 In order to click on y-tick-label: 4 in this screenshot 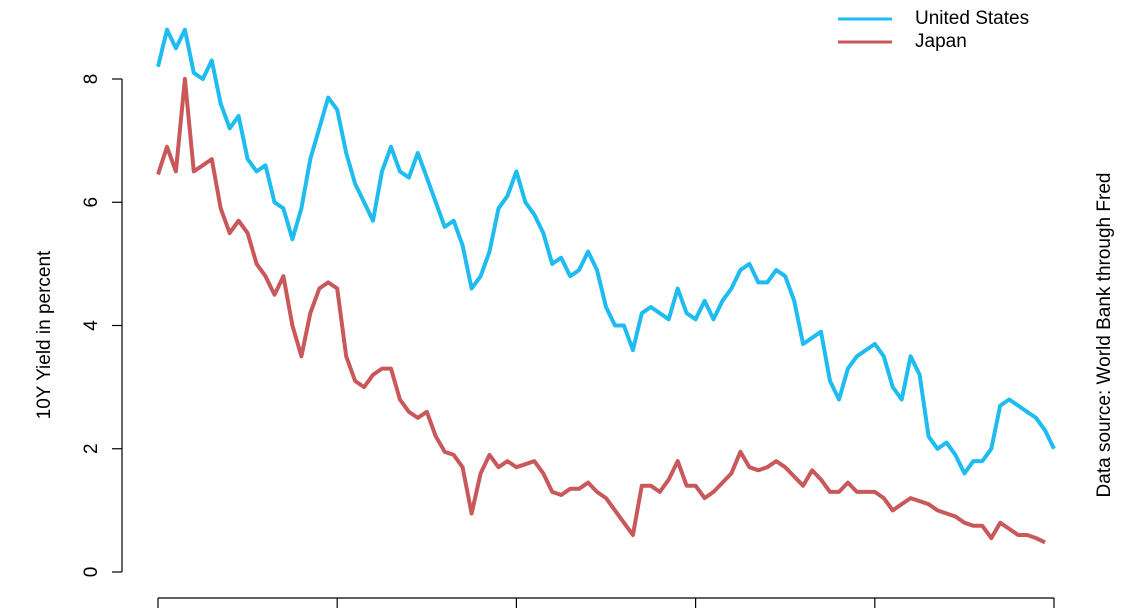, I will do `click(91, 325)`.